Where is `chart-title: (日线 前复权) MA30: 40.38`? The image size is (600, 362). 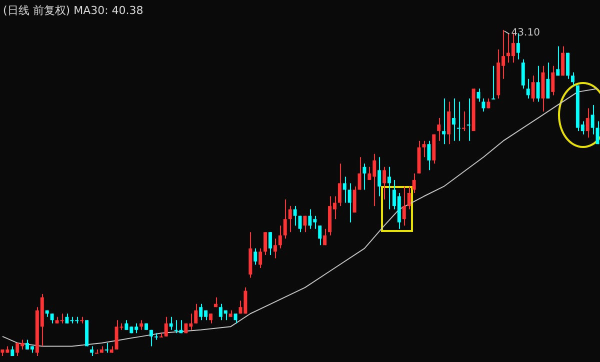
chart-title: (日线 前复权) MA30: 40.38 is located at coordinates (73, 10).